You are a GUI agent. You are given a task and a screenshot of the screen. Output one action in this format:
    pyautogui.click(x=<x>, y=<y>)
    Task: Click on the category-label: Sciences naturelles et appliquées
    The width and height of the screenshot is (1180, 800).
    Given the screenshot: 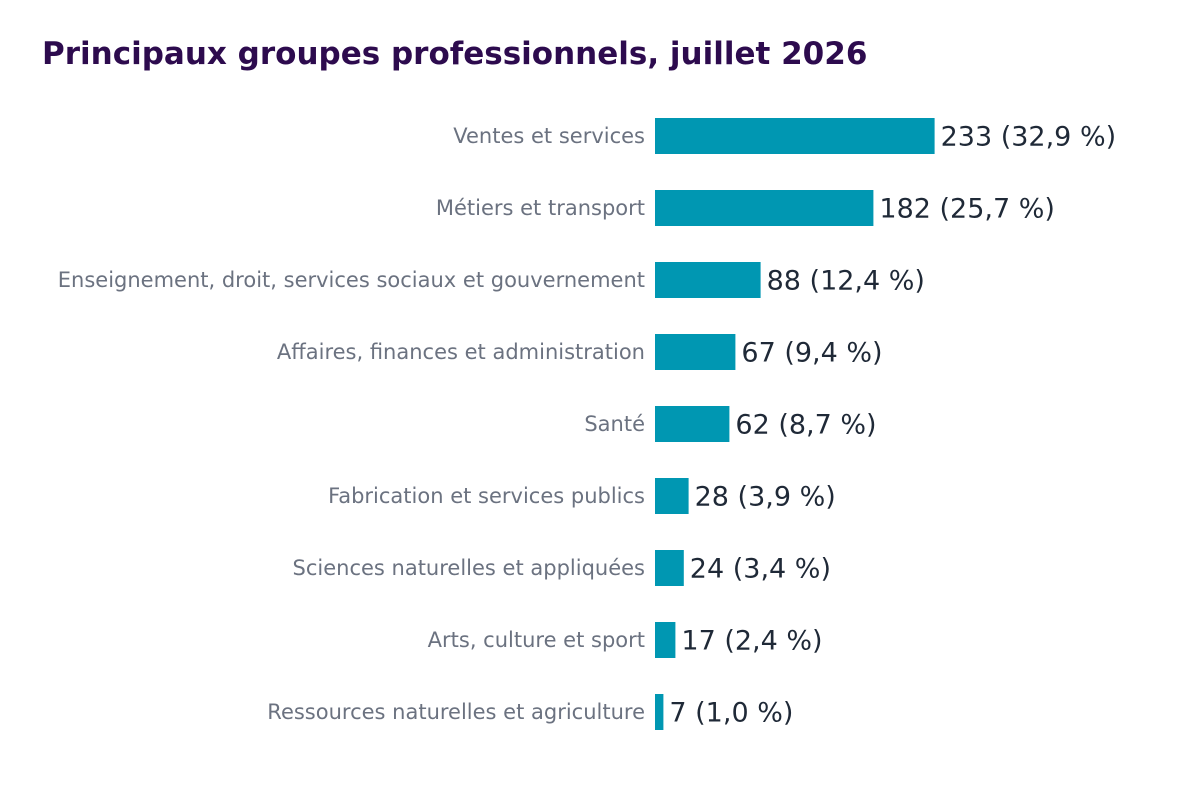 What is the action you would take?
    pyautogui.click(x=469, y=568)
    